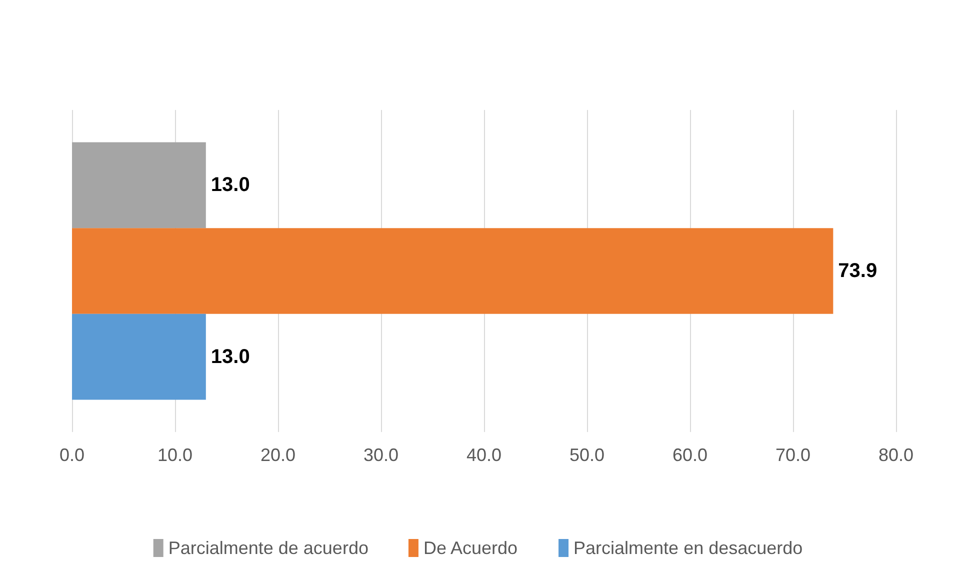 Image resolution: width=956 pixels, height=582 pixels. What do you see at coordinates (72, 455) in the screenshot?
I see `x-tick-label: 0.0` at bounding box center [72, 455].